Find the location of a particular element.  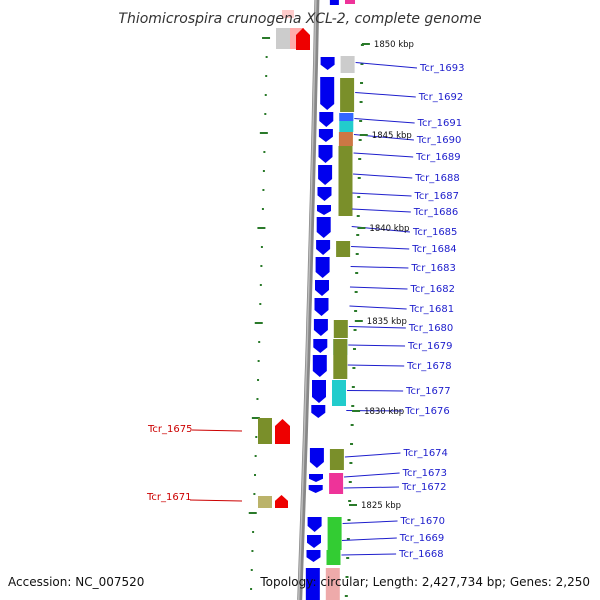

gene-label: Tcr_1680 is located at coordinates (430, 328).